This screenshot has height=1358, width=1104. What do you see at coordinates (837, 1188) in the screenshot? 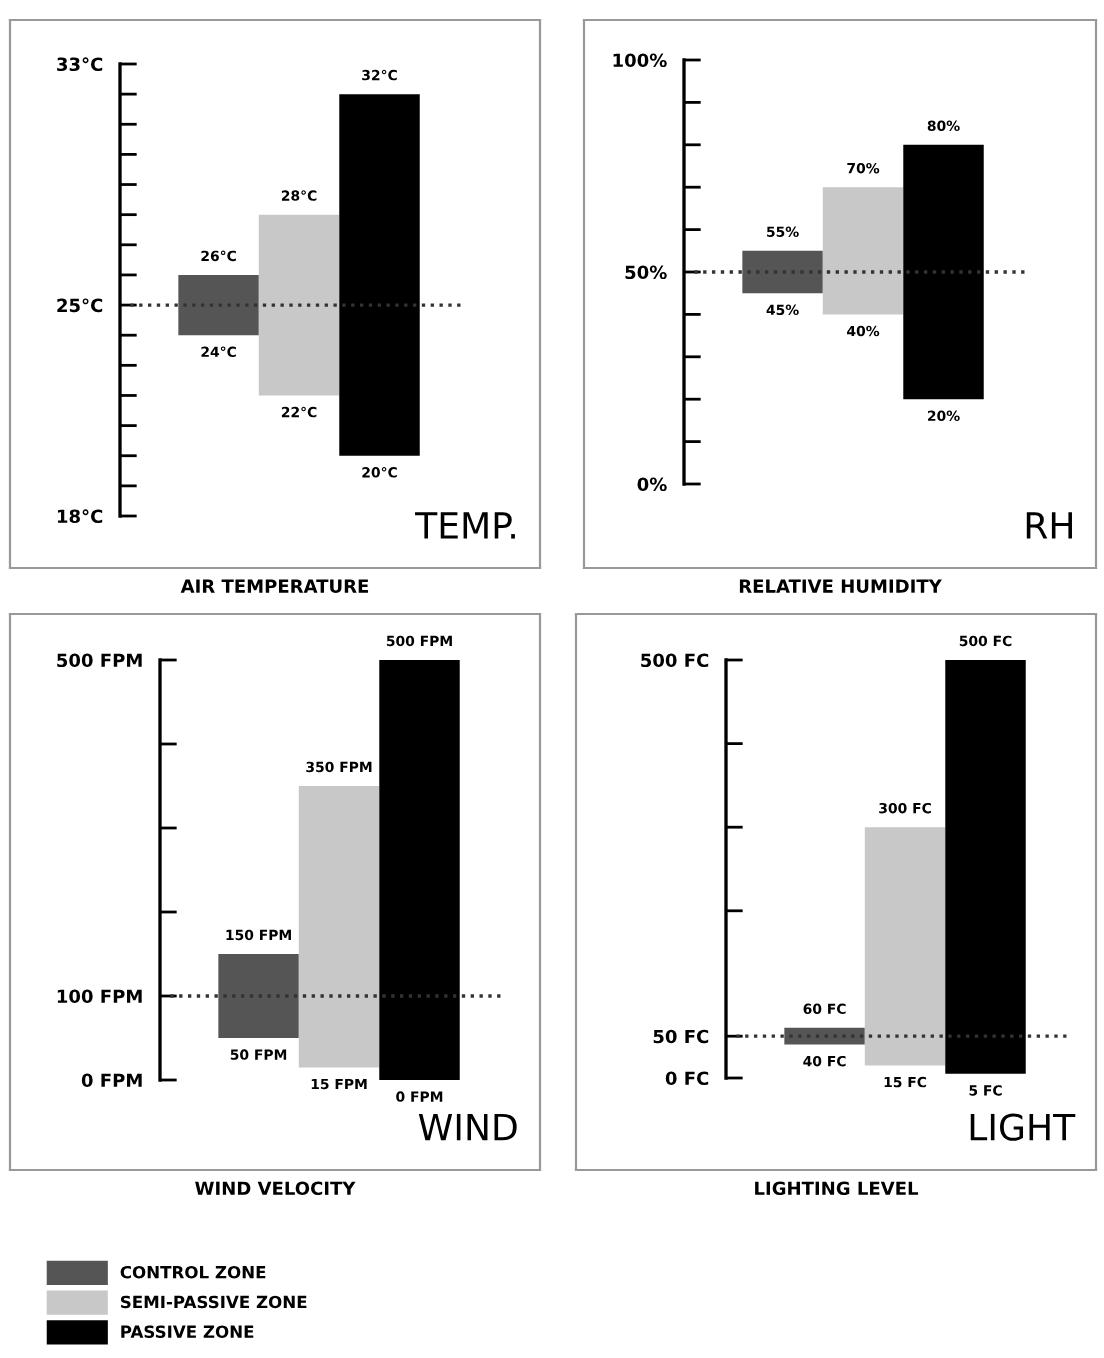
I see `x-axis-title: LIGHTING LEVEL` at bounding box center [837, 1188].